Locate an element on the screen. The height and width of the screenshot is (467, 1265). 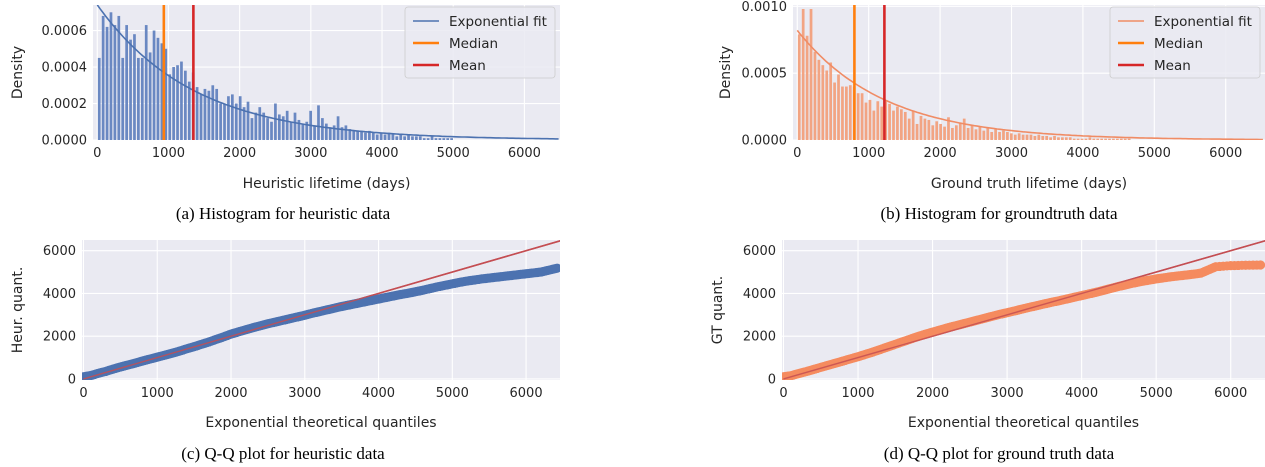
reference-line-overlay is located at coordinates (321, 310).